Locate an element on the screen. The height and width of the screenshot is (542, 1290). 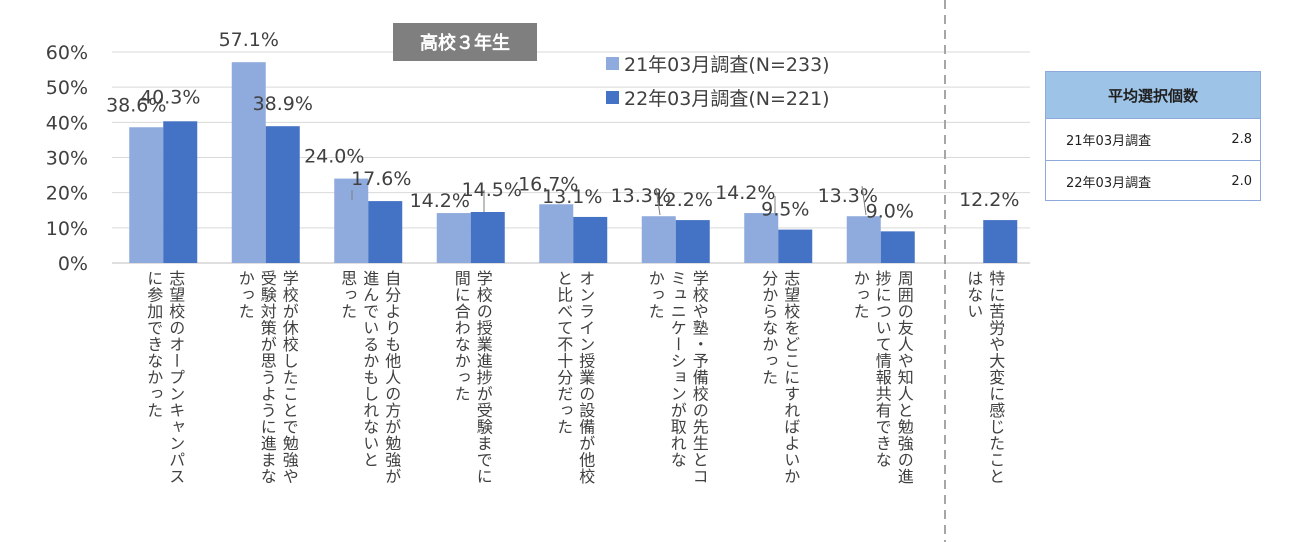
category-label: 志望校のオープンキャンパス に参加できなかった is located at coordinates (164, 406).